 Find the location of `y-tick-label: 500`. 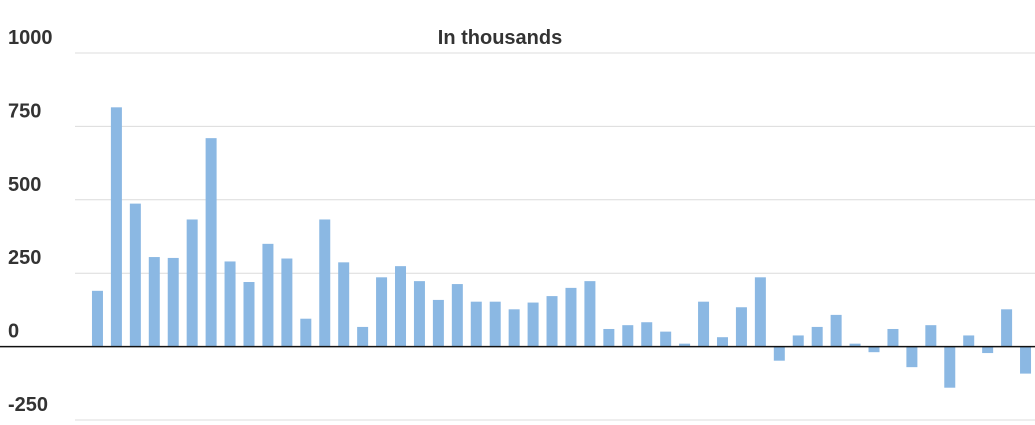

y-tick-label: 500 is located at coordinates (24, 185).